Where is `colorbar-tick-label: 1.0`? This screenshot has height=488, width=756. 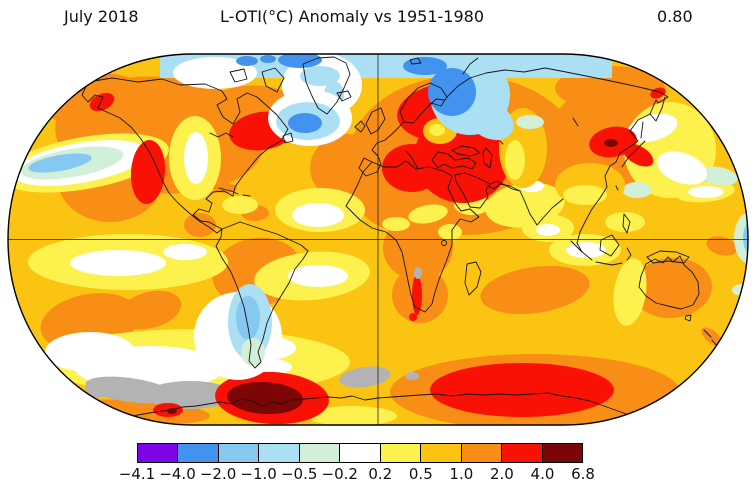
colorbar-tick-label: 1.0 is located at coordinates (461, 474).